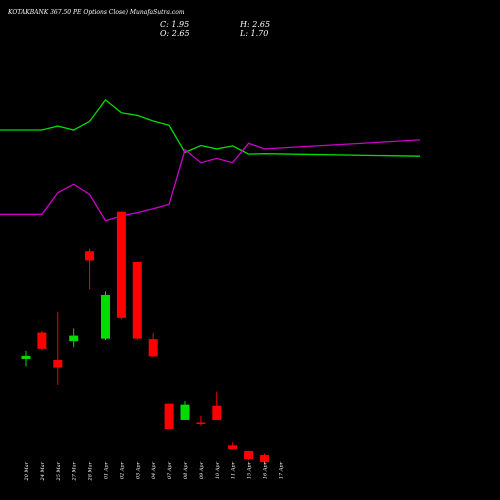 The width and height of the screenshot is (500, 500). I want to click on x-tick-label: 11 Apr, so click(234, 470).